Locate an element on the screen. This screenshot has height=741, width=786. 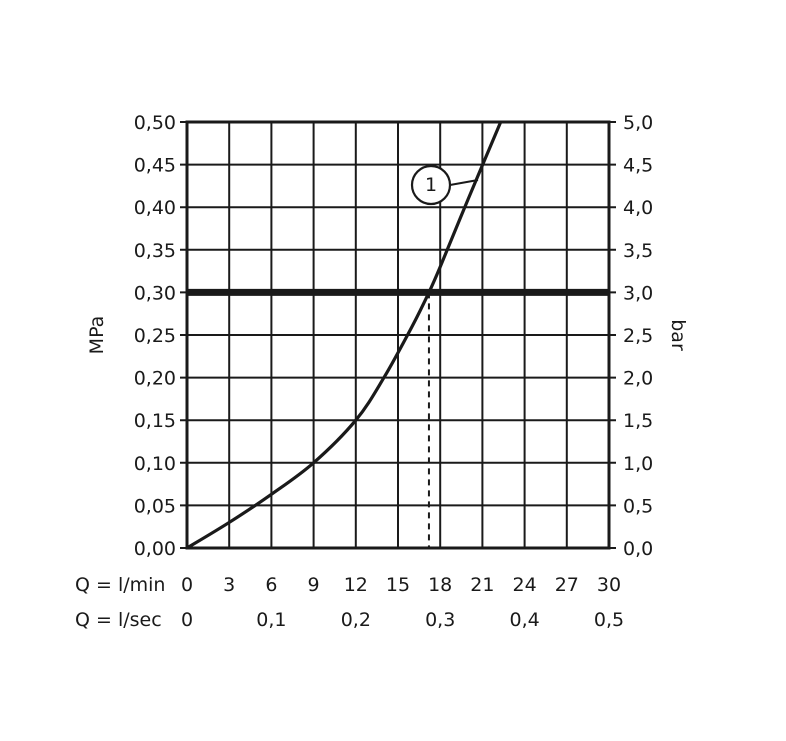
x-tick-label-lmin: 9 is located at coordinates (314, 585).